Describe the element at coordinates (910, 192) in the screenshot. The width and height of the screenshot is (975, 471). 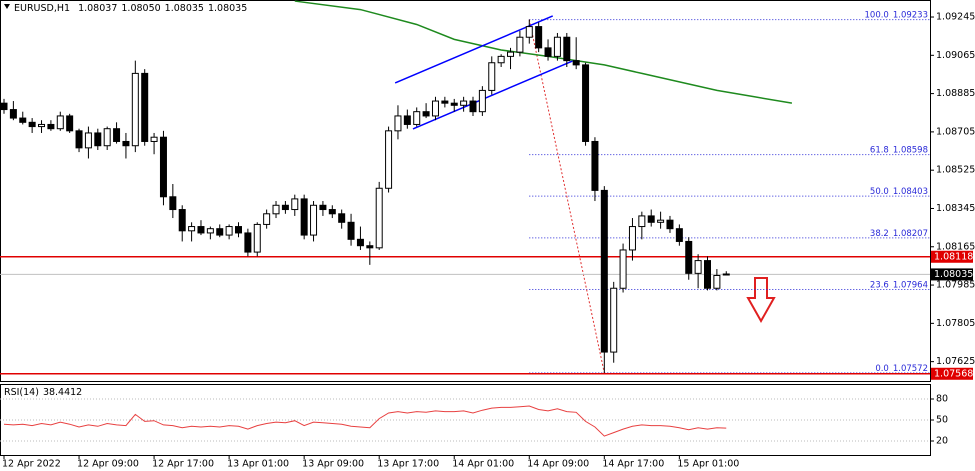
I see `fib-price: 1.08403` at that location.